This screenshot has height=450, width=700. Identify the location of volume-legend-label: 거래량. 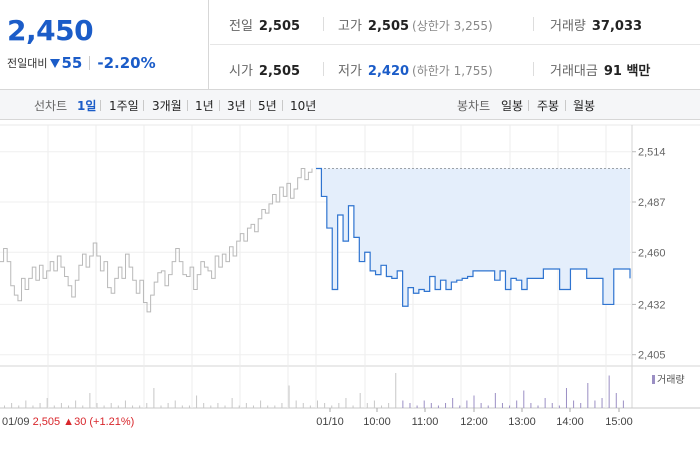
(671, 380).